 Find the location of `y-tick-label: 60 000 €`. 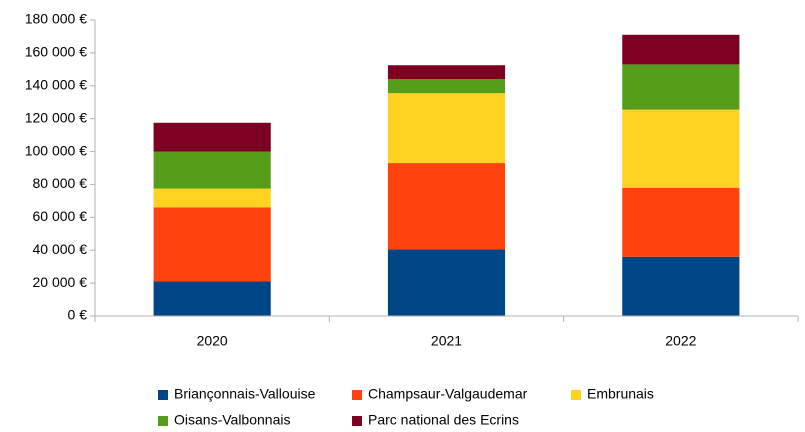

y-tick-label: 60 000 € is located at coordinates (60, 216).